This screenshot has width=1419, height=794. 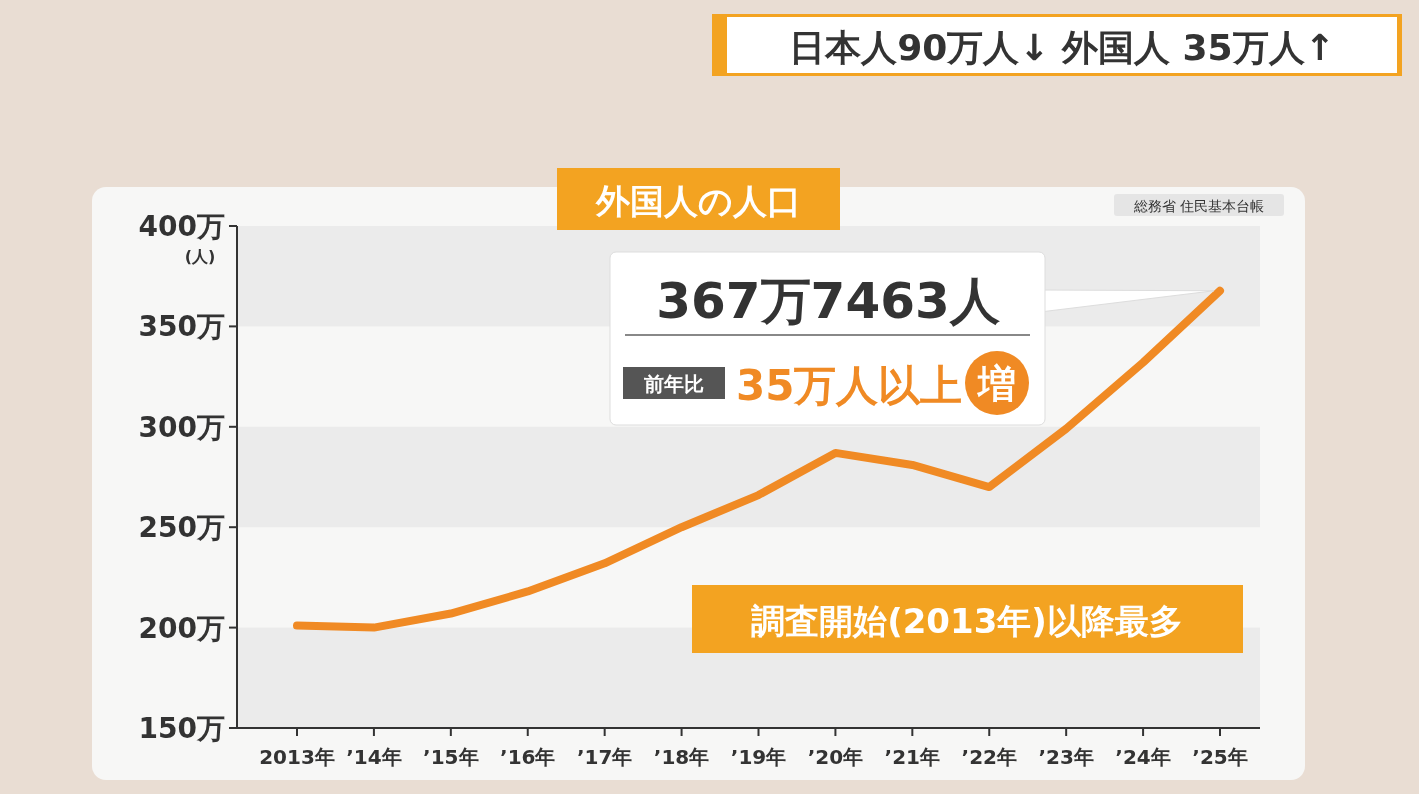 I want to click on annotation: 367万7463人, so click(x=828, y=301).